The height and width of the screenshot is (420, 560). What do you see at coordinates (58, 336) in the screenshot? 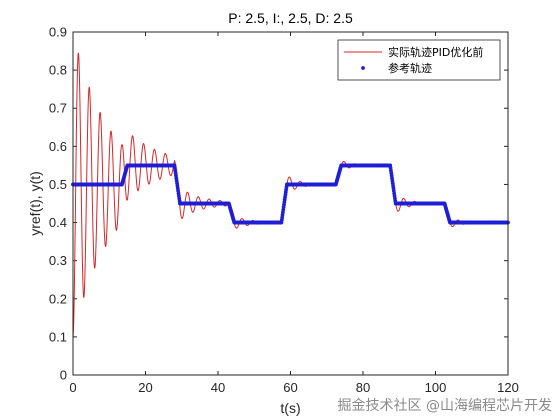
I see `y-tick-label: 0.1` at bounding box center [58, 336].